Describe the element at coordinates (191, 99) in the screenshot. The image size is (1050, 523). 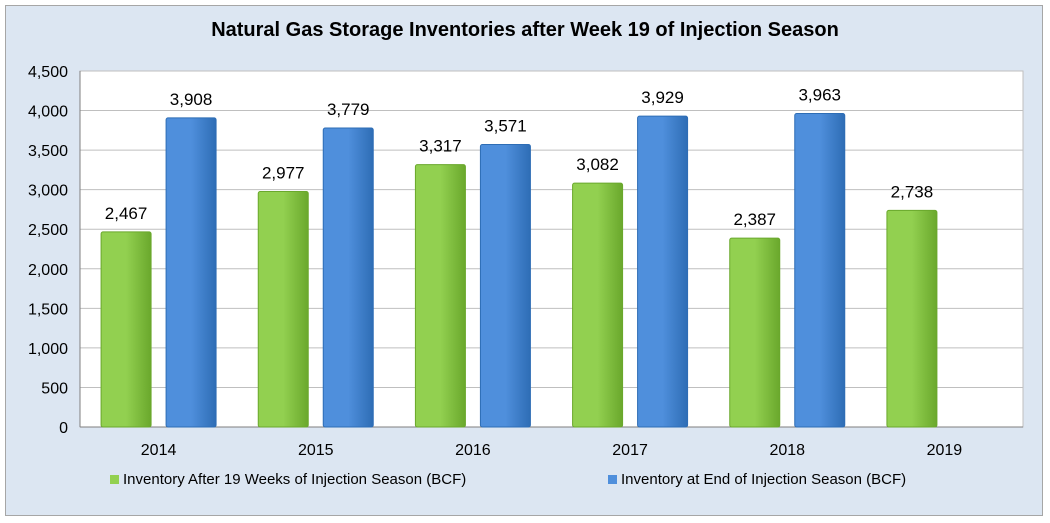
I see `data-label: 3,908` at that location.